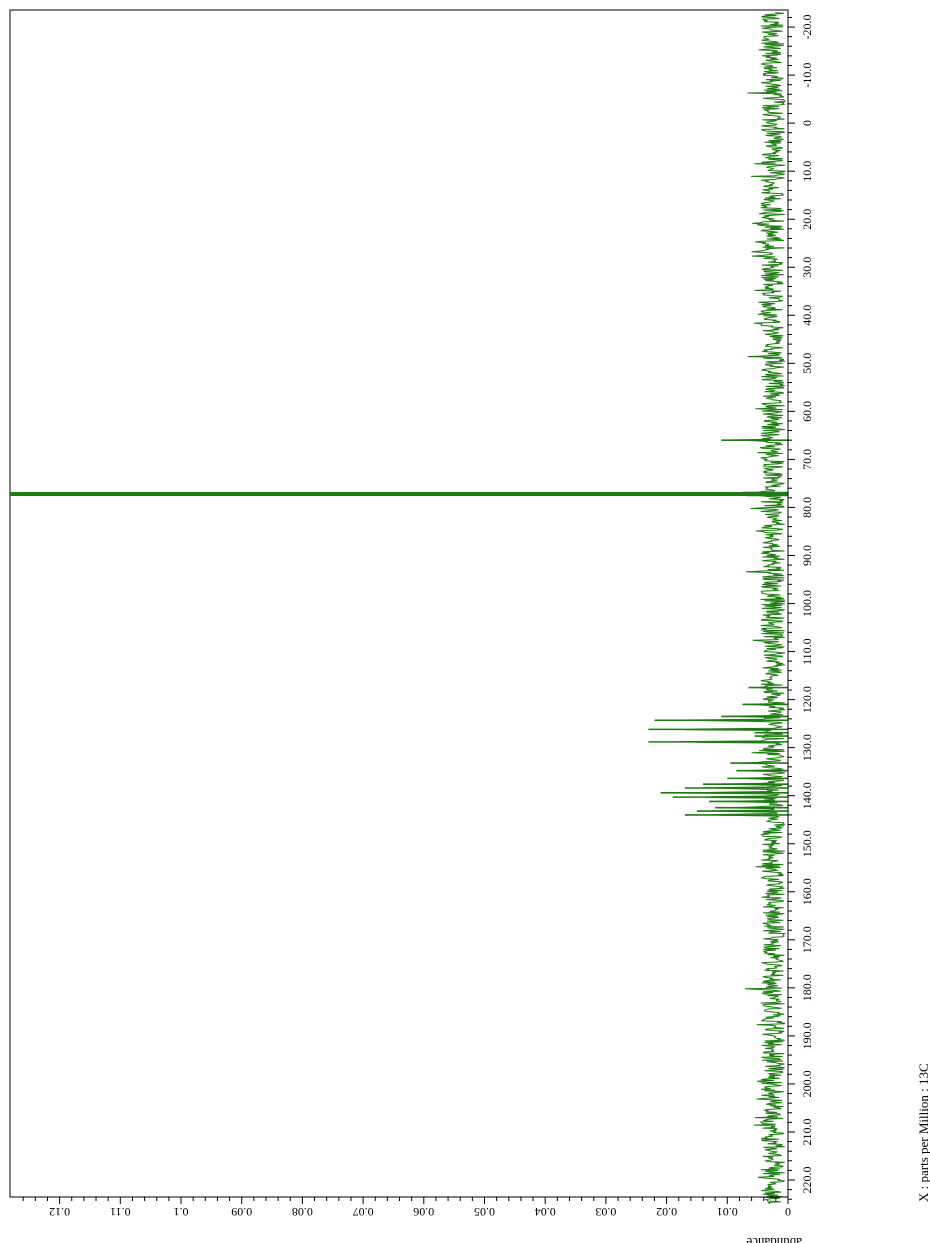 The height and width of the screenshot is (1243, 930). I want to click on ppm-tick-label: 190.0, so click(807, 1035).